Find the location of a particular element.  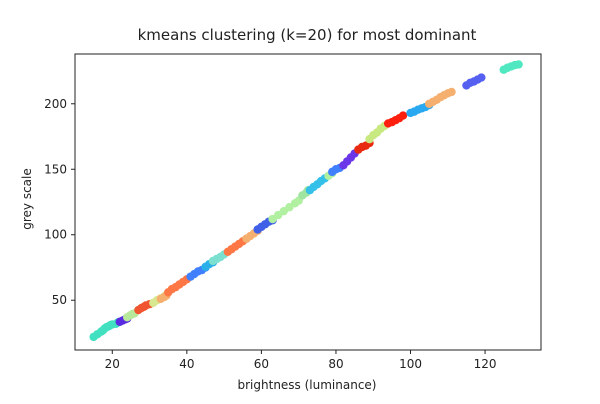

x-tick-label: 40 is located at coordinates (186, 364).